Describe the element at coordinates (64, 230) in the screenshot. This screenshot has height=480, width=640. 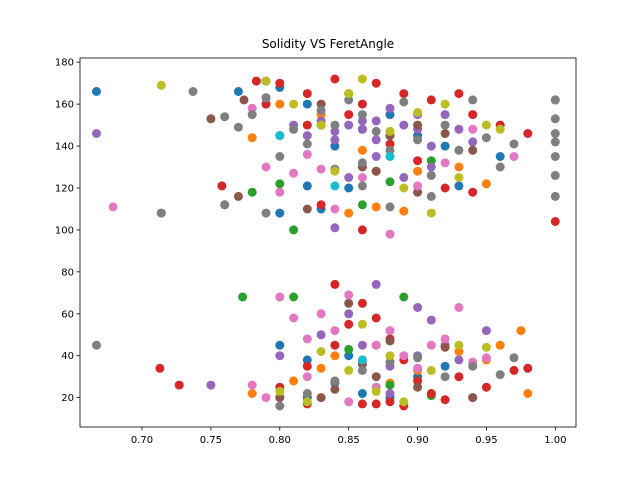
I see `y-tick-label: 100` at that location.